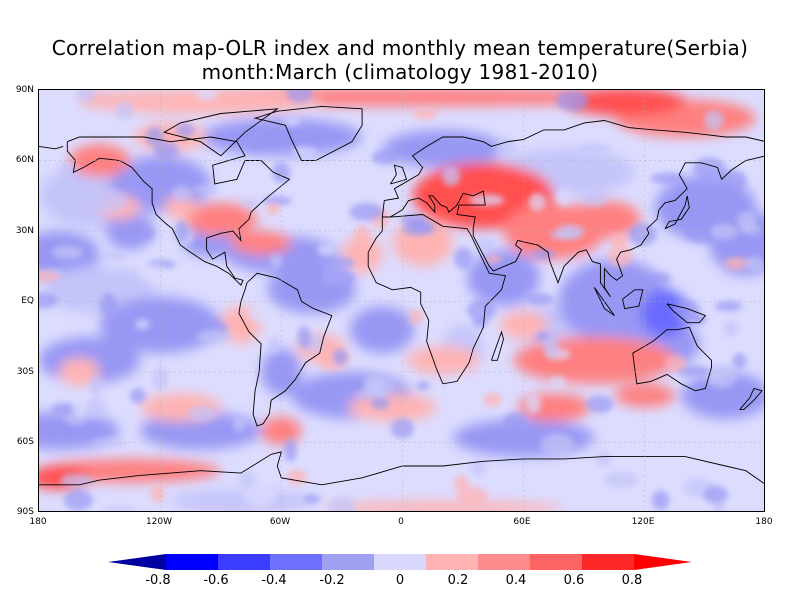 The width and height of the screenshot is (800, 600). Describe the element at coordinates (663, 562) in the screenshot. I see `colorbar-end-high` at that location.